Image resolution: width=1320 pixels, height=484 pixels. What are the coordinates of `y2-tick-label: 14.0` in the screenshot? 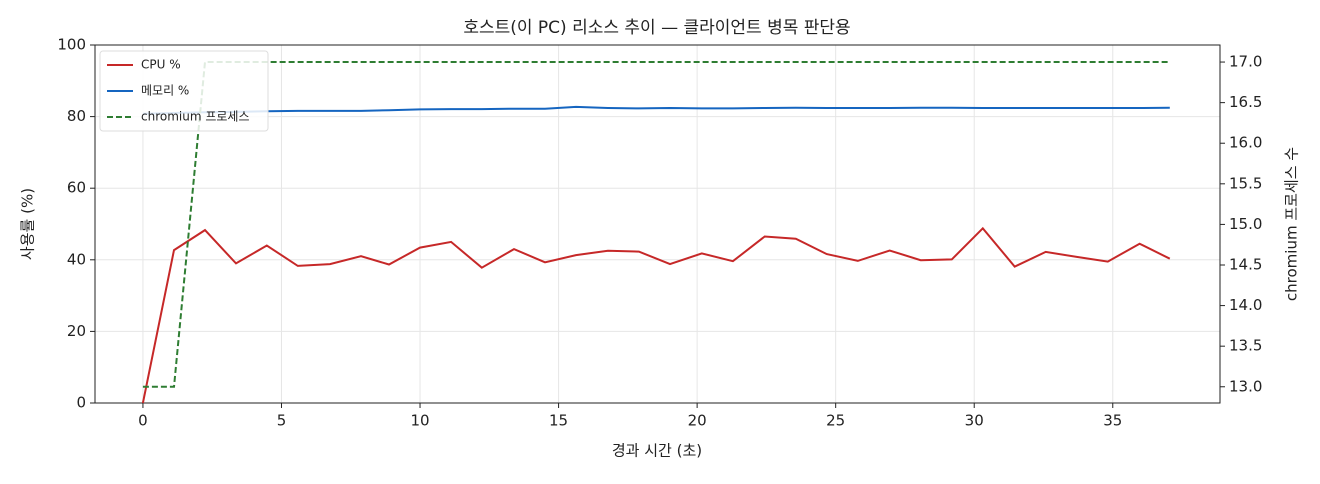 It's located at (1245, 305).